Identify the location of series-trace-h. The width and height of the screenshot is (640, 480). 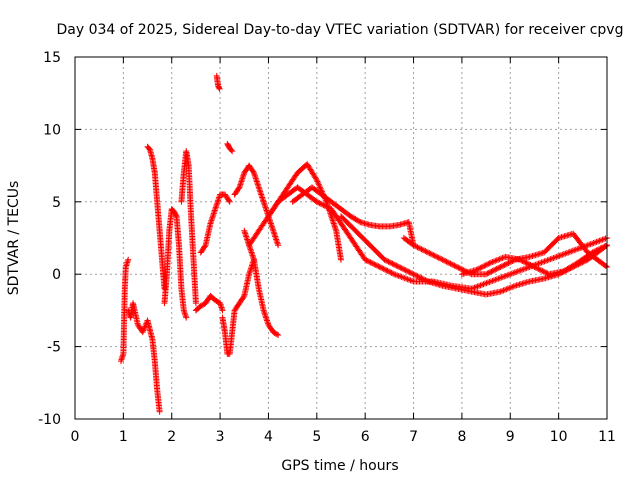
(218, 82).